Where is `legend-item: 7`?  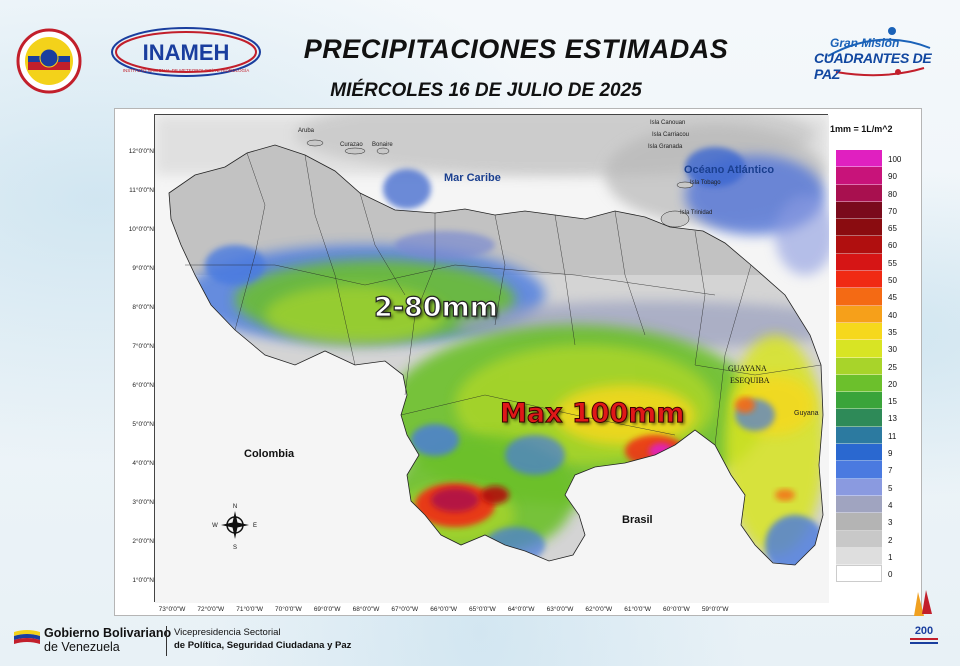
legend-item: 7 is located at coordinates (864, 470).